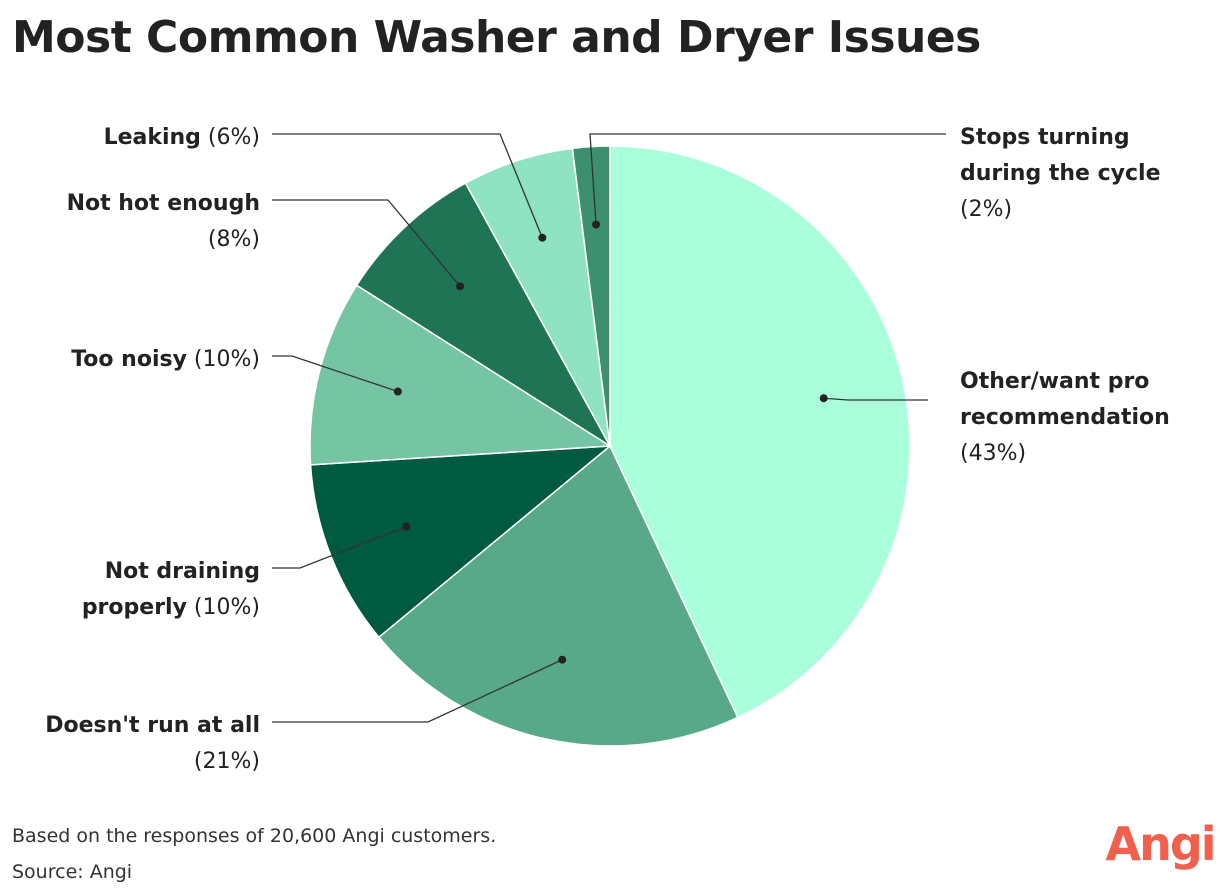 This screenshot has height=896, width=1220. Describe the element at coordinates (152, 743) in the screenshot. I see `slice-label-2: Doesn't run at all (21%)` at that location.